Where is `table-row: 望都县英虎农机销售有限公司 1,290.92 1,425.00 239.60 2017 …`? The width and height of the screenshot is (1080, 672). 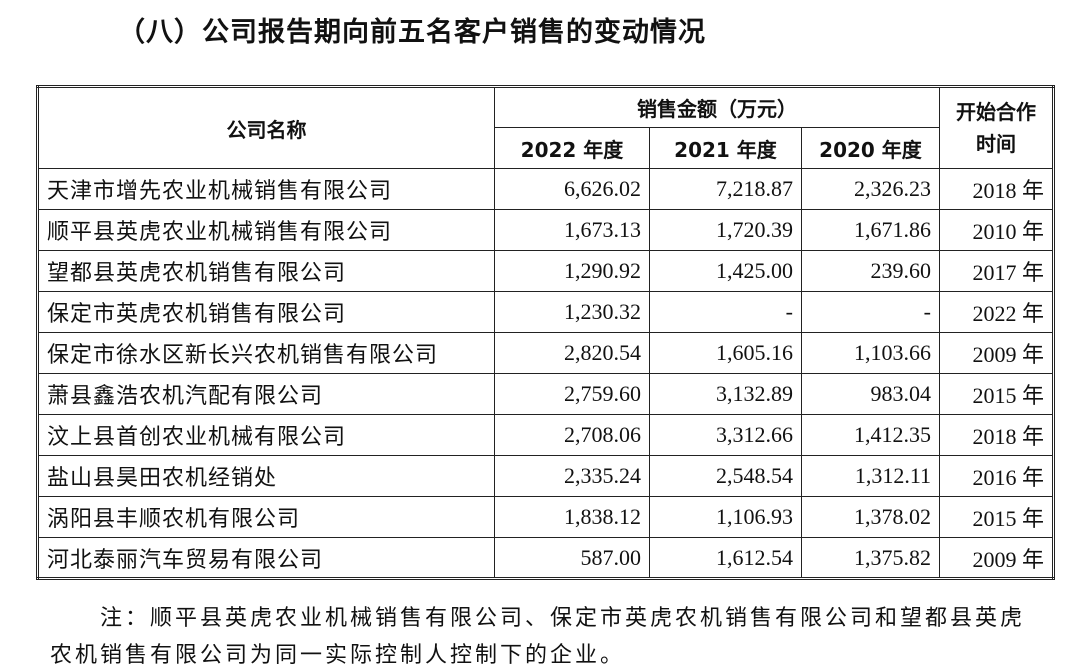
table-row: 望都县英虎农机销售有限公司 1,290.92 1,425.00 239.60 2017 … is located at coordinates (545, 271).